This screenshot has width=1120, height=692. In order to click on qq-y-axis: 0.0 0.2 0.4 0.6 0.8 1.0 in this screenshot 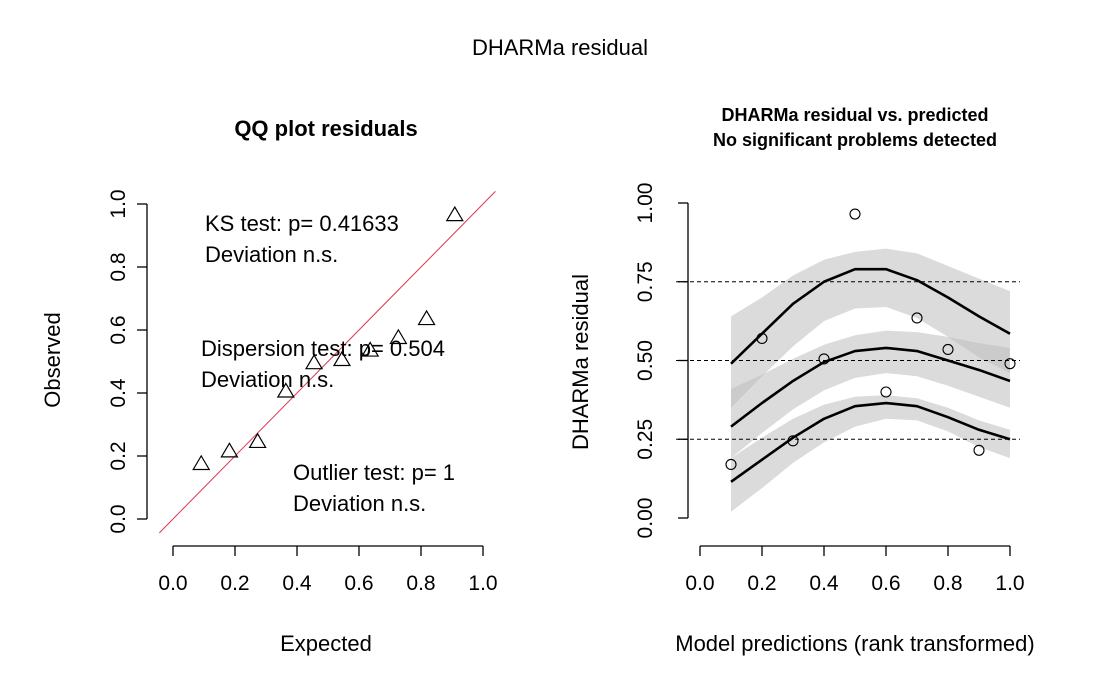, I will do `click(127, 361)`.